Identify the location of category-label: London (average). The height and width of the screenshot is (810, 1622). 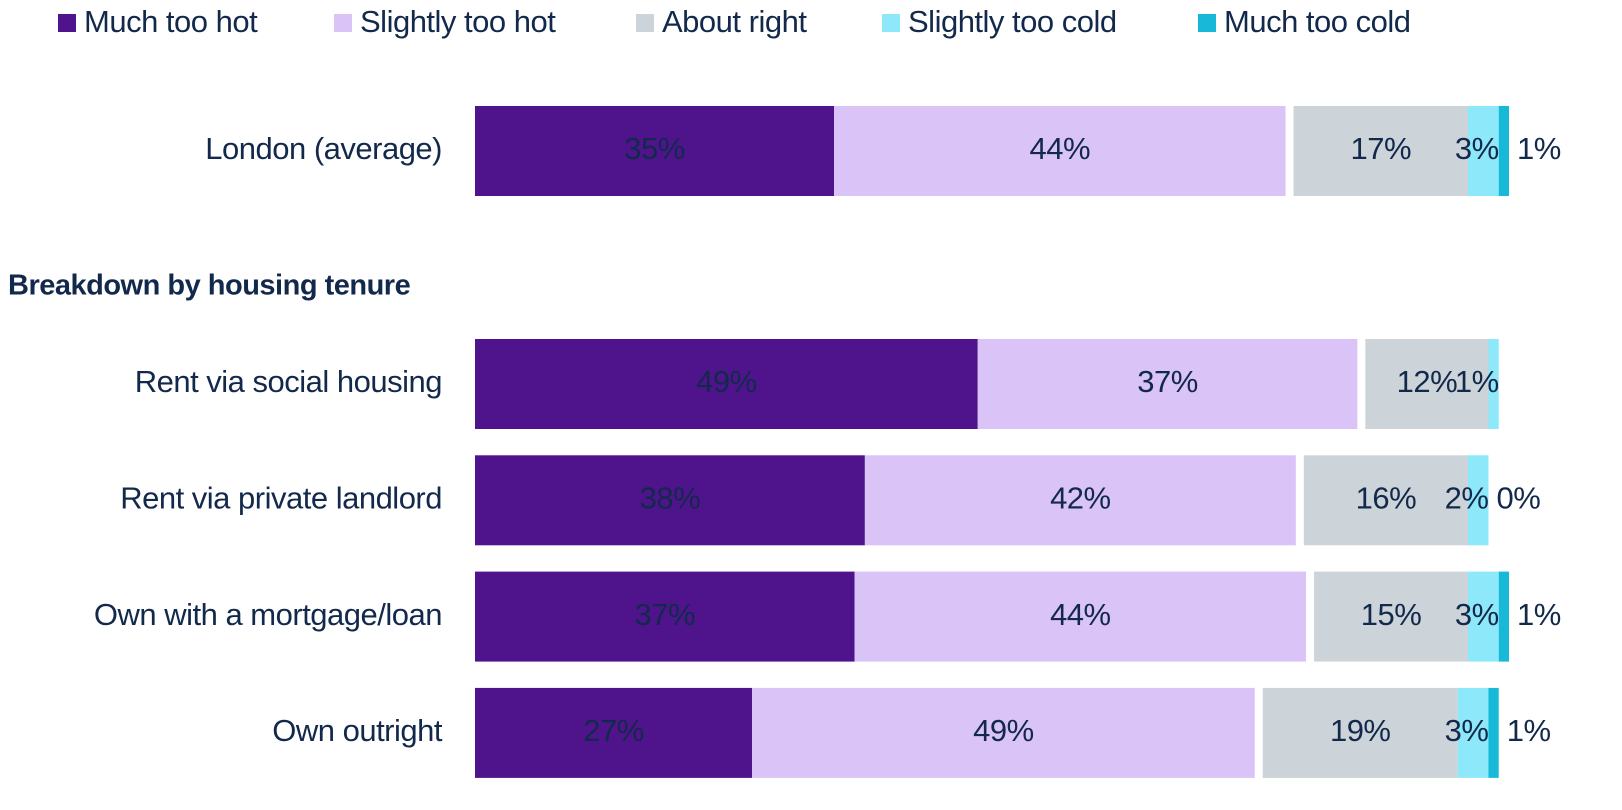
(323, 148).